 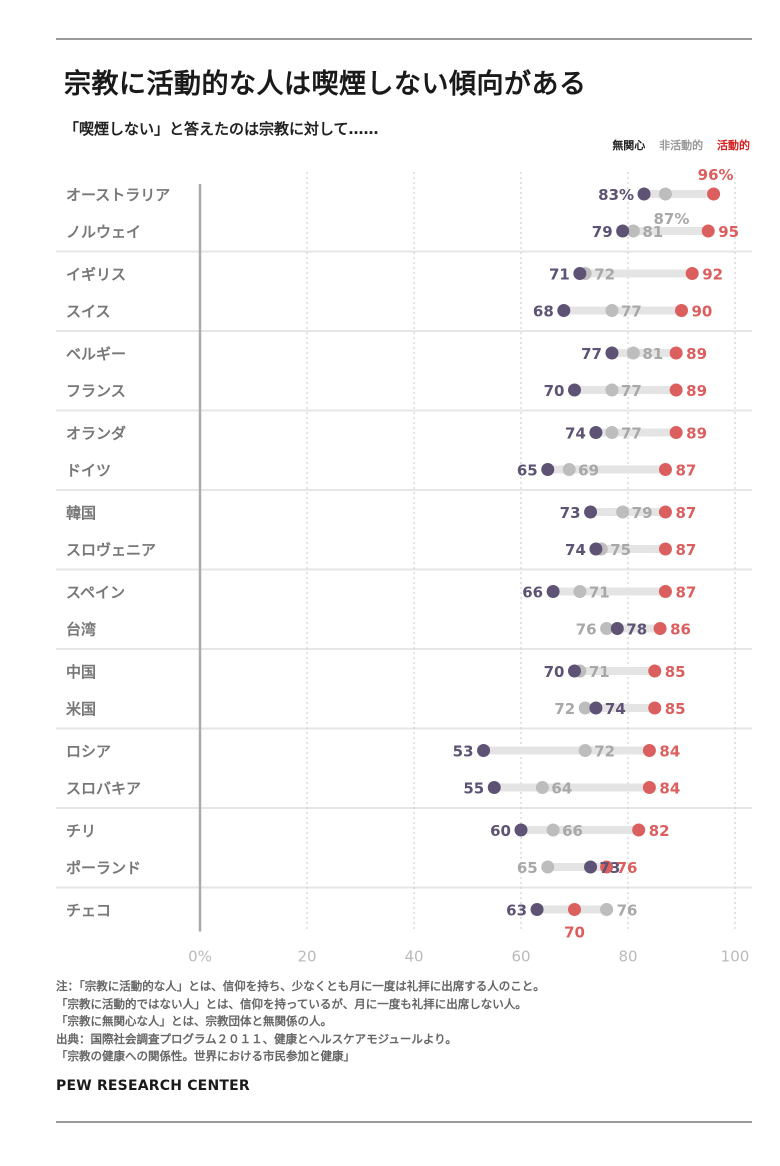 What do you see at coordinates (527, 868) in the screenshot?
I see `value-label-inactive: 65` at bounding box center [527, 868].